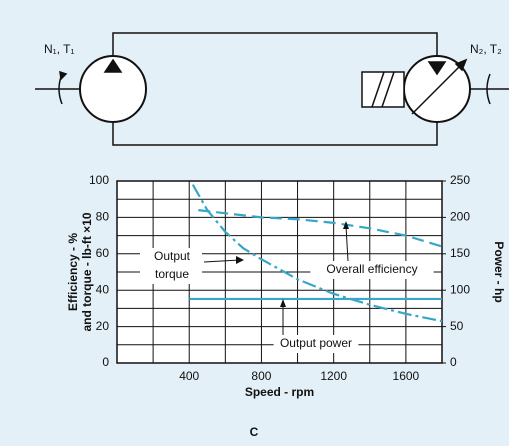  What do you see at coordinates (486, 49) in the screenshot?
I see `diagram-label: N₂, T₂` at bounding box center [486, 49].